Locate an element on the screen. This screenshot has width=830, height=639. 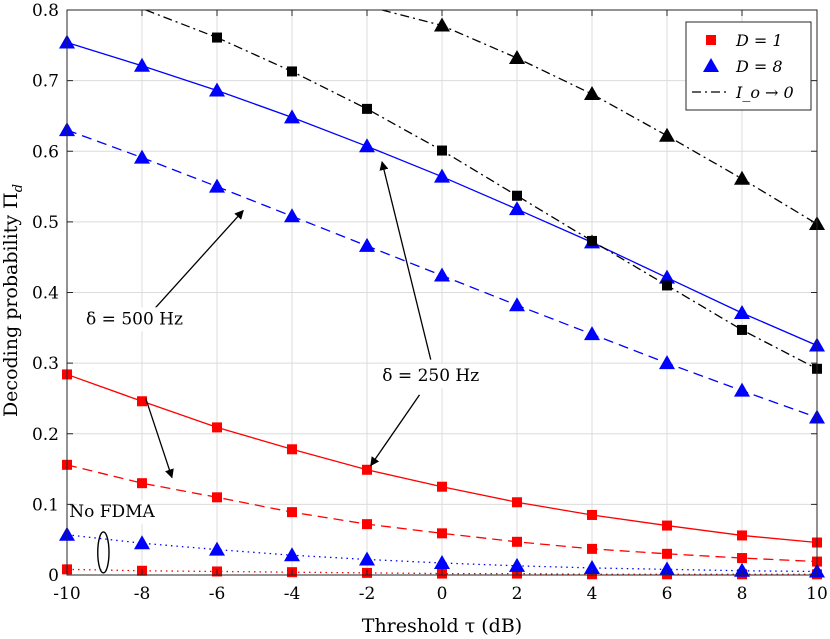
x-tick-label: 0 is located at coordinates (442, 594).